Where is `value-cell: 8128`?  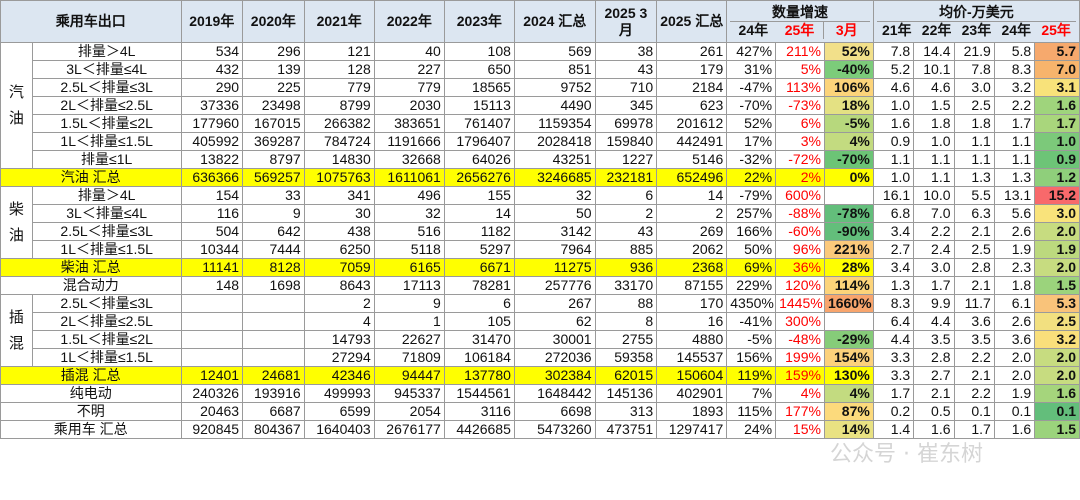 value-cell: 8128 is located at coordinates (273, 267).